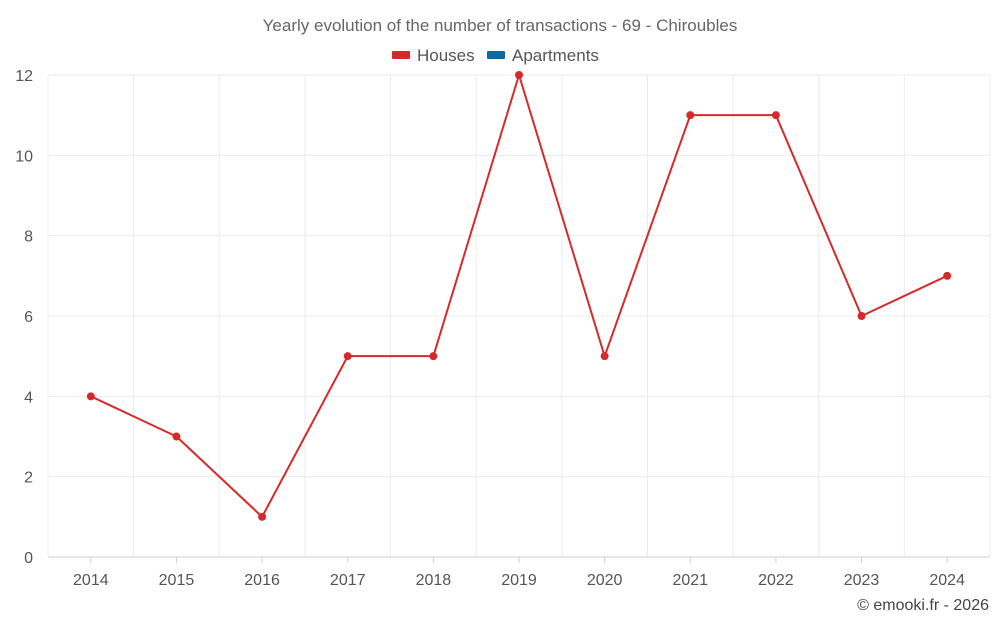 The height and width of the screenshot is (630, 1000). Describe the element at coordinates (28, 397) in the screenshot. I see `y-tick-label: 4` at that location.